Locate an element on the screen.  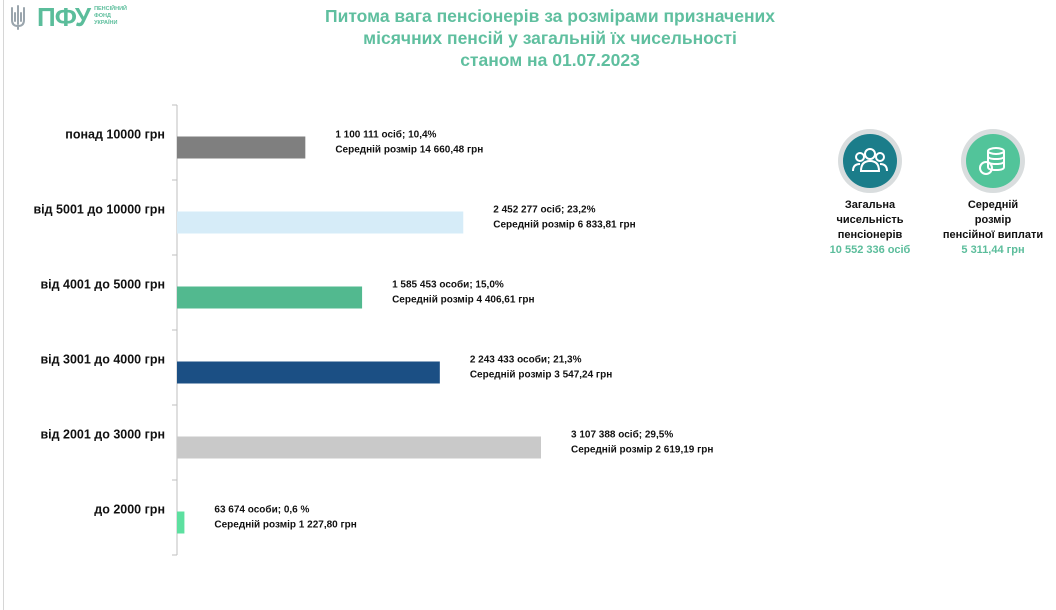
logo-sub-line: ПЕНСІЙНИЙ is located at coordinates (110, 8).